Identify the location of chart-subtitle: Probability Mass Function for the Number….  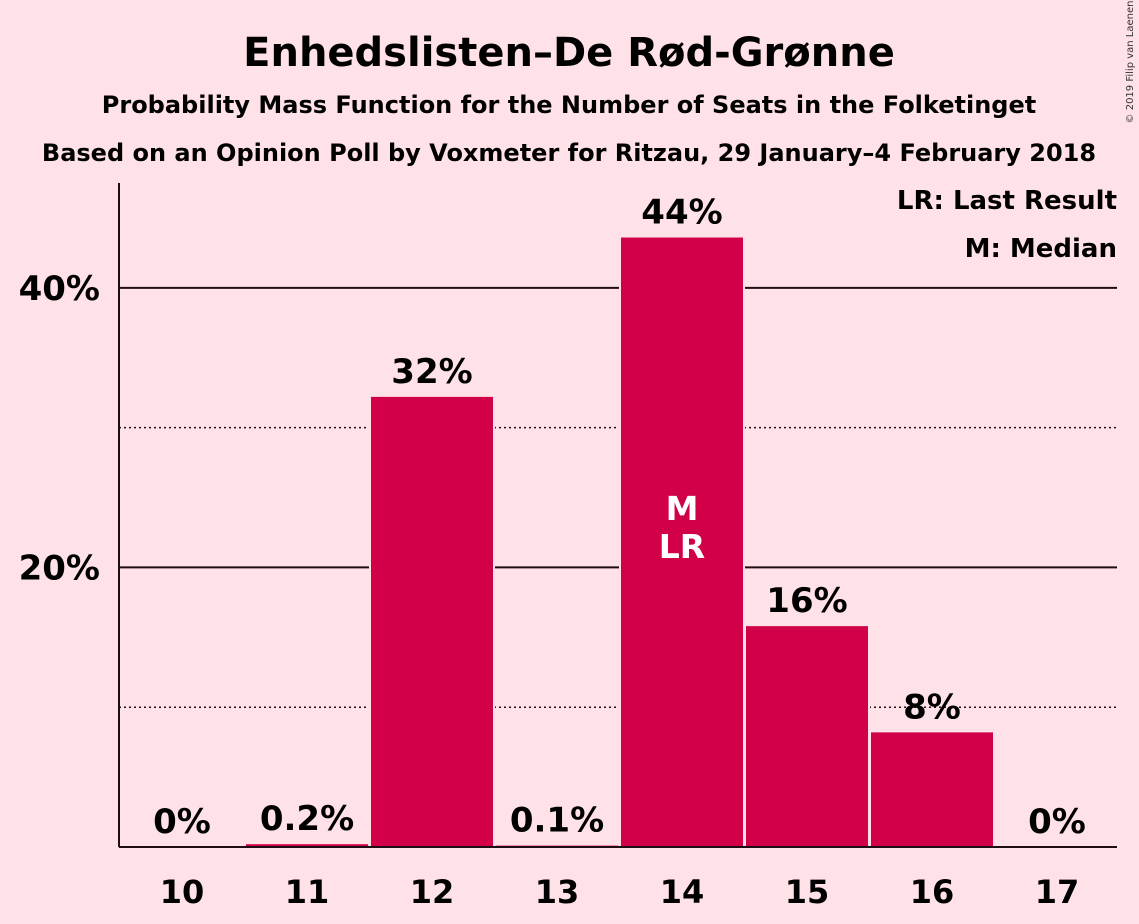
(569, 105).